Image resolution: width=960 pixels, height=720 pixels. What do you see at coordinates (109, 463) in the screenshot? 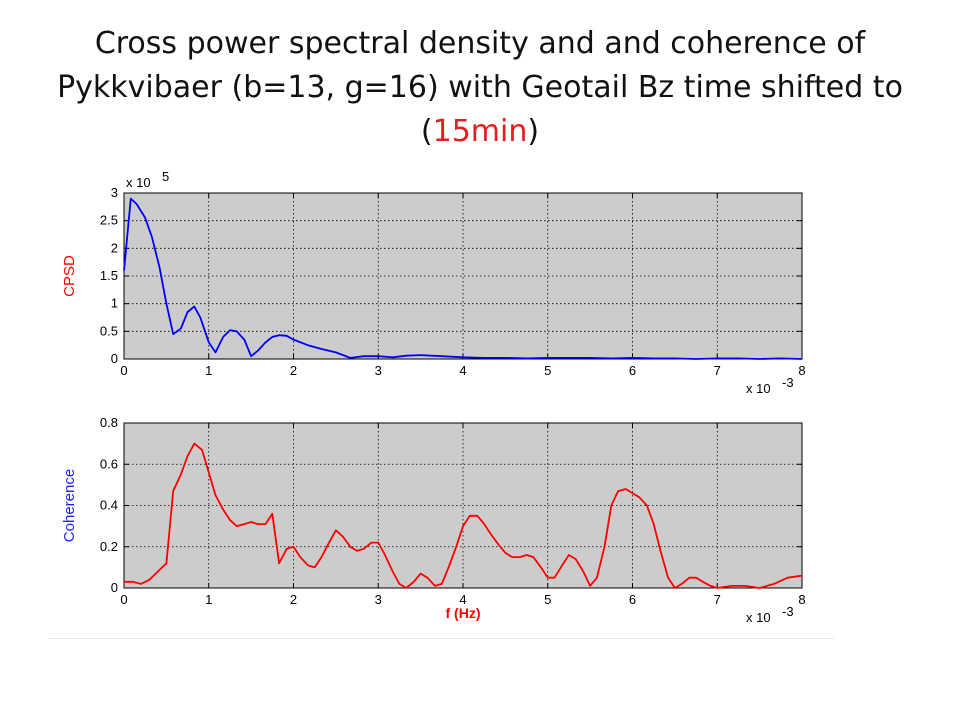
I see `y-tick-label: 0.6` at bounding box center [109, 463].